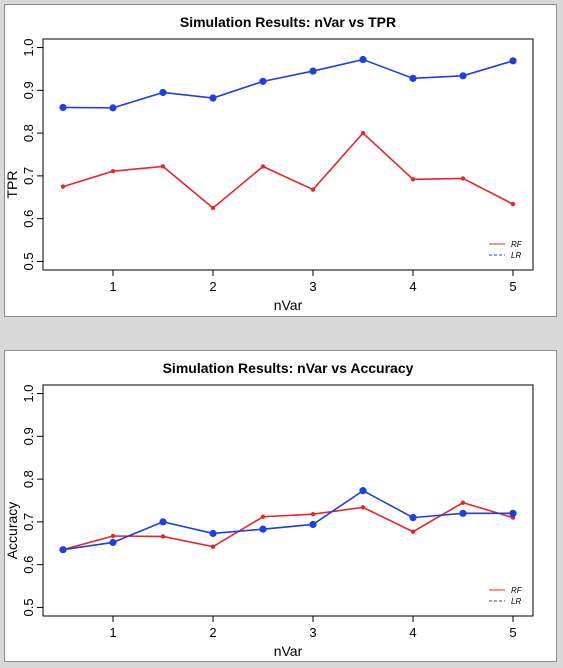 The height and width of the screenshot is (668, 563). What do you see at coordinates (288, 368) in the screenshot?
I see `chart-title: Simulation Results: nVar vs Accuracy` at bounding box center [288, 368].